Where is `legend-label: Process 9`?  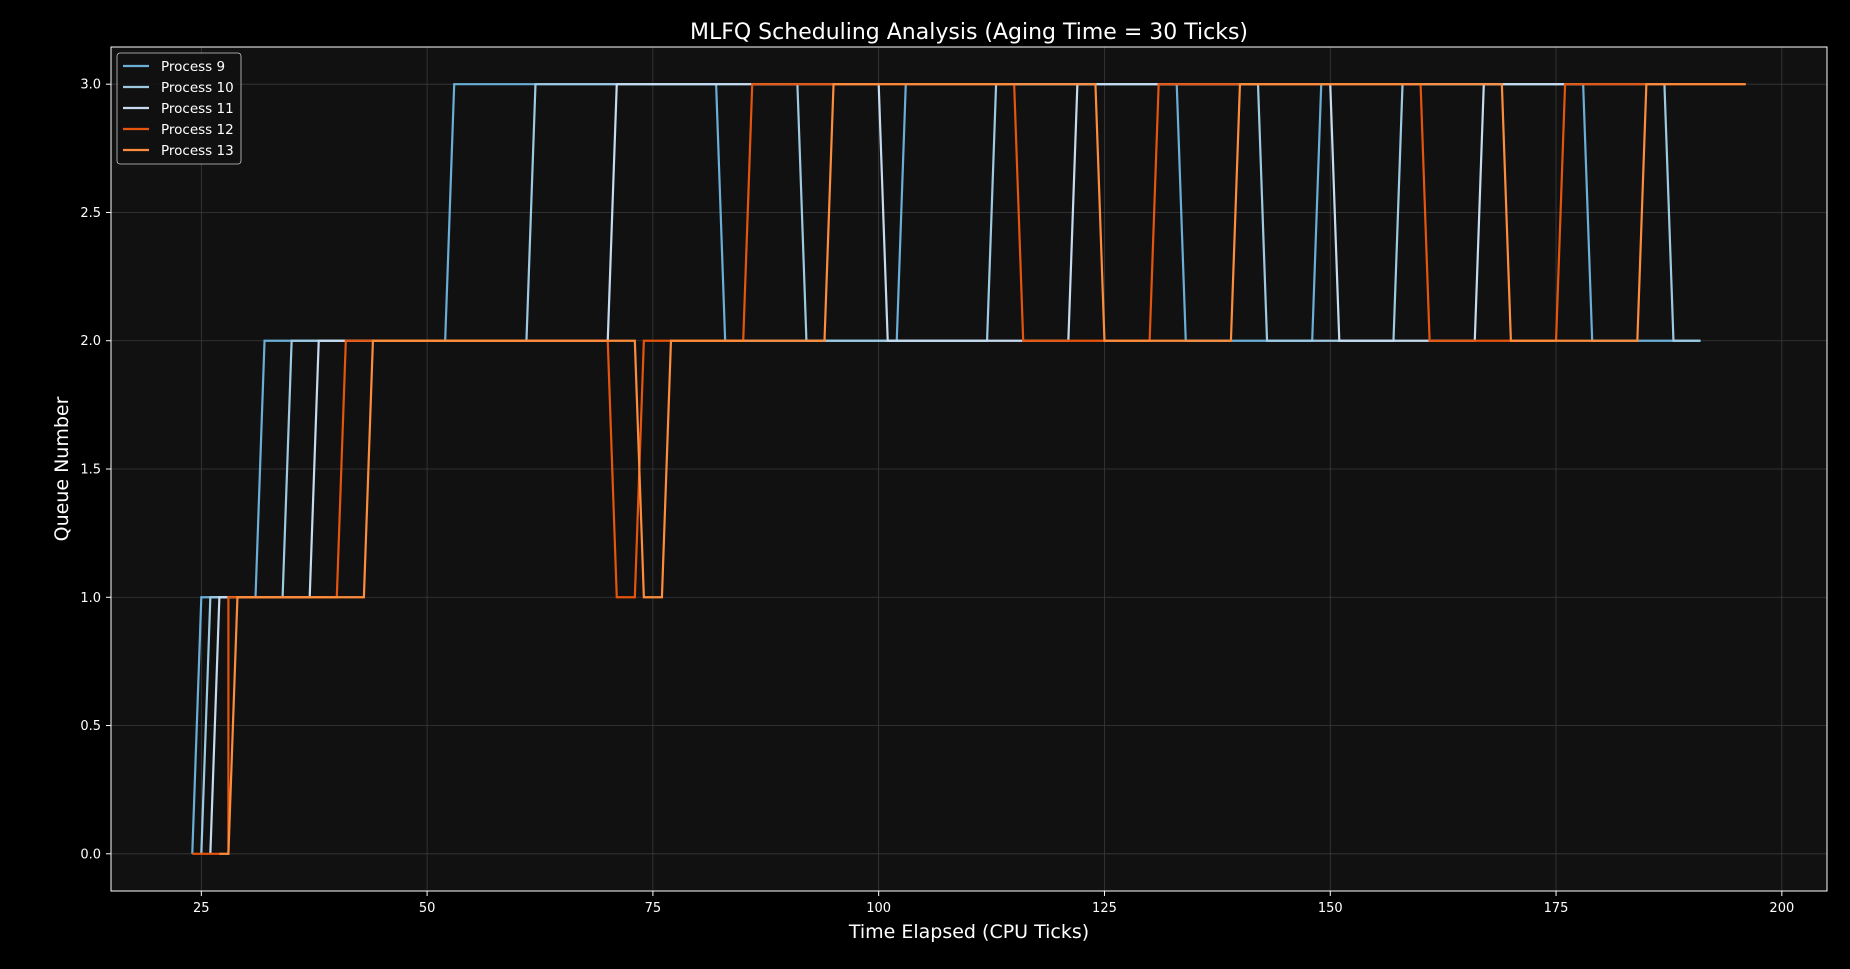
legend-label: Process 9 is located at coordinates (193, 67).